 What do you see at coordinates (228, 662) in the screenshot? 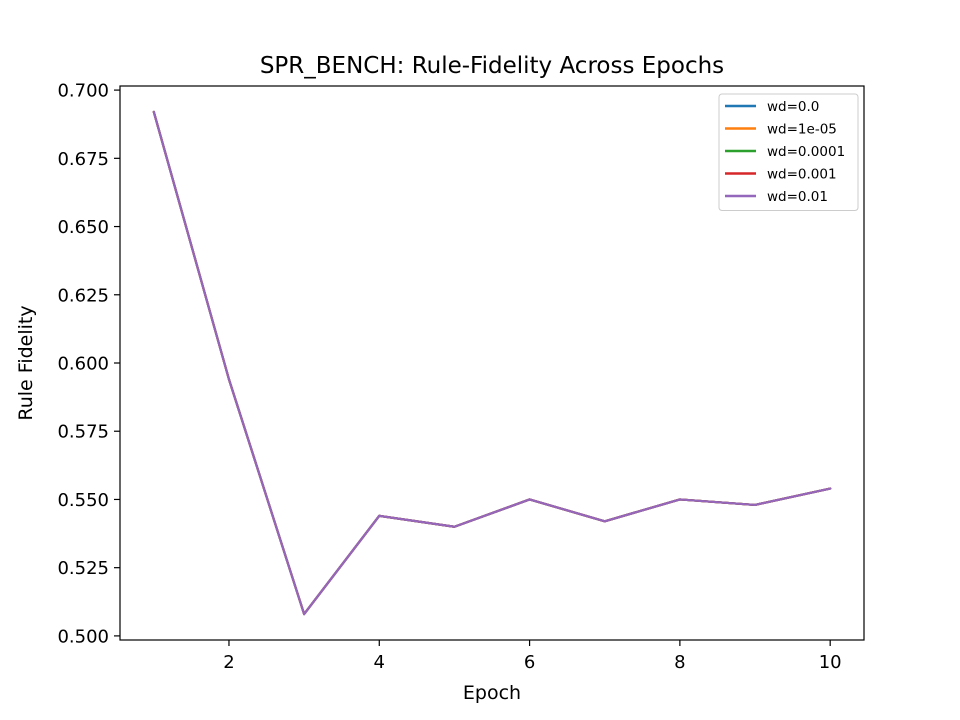
I see `x-tick-label: 2` at bounding box center [228, 662].